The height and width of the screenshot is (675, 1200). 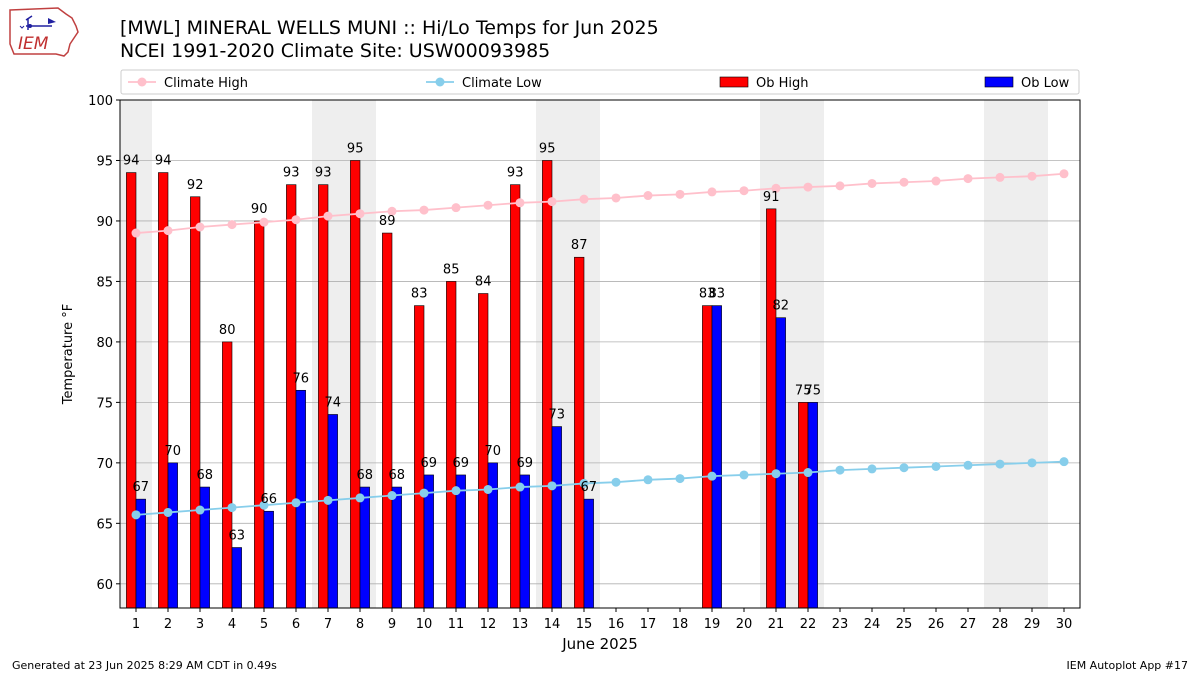 I want to click on ob-low-label: 73, so click(x=557, y=415).